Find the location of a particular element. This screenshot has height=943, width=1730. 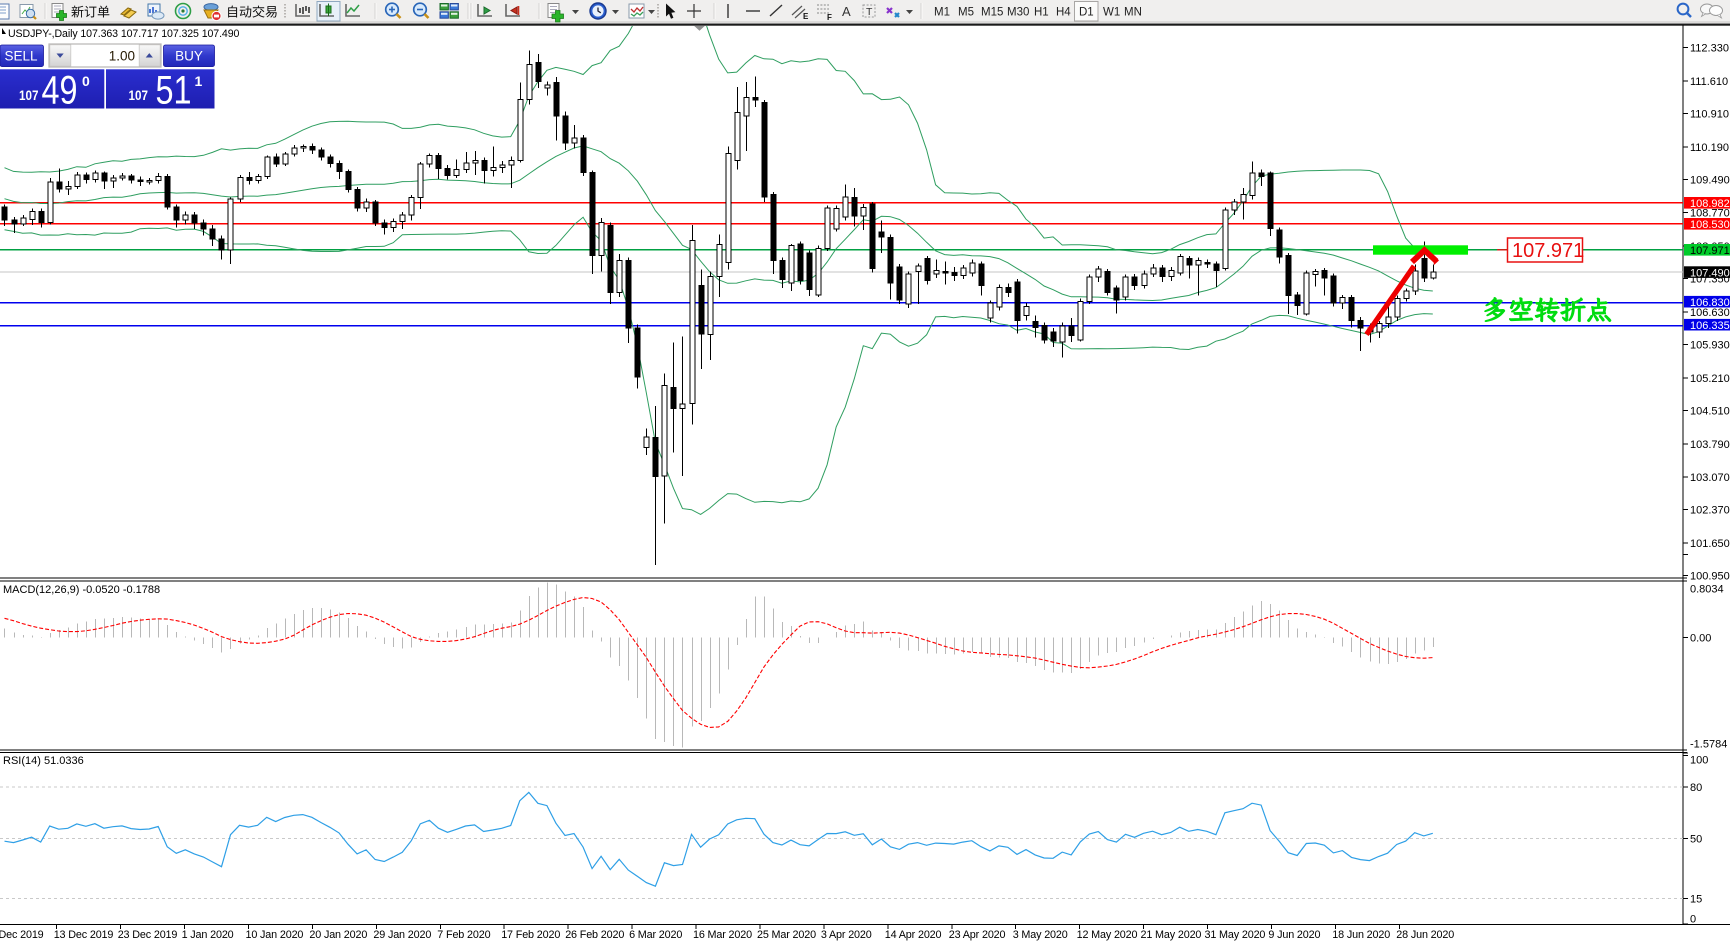

svg-text: -1.5784 is located at coordinates (1708, 745).